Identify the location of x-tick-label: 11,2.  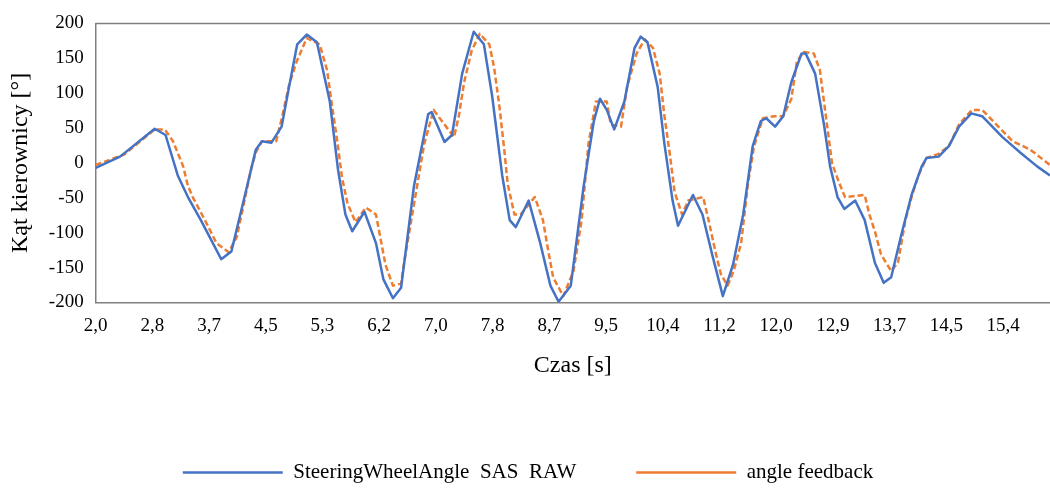
(719, 324).